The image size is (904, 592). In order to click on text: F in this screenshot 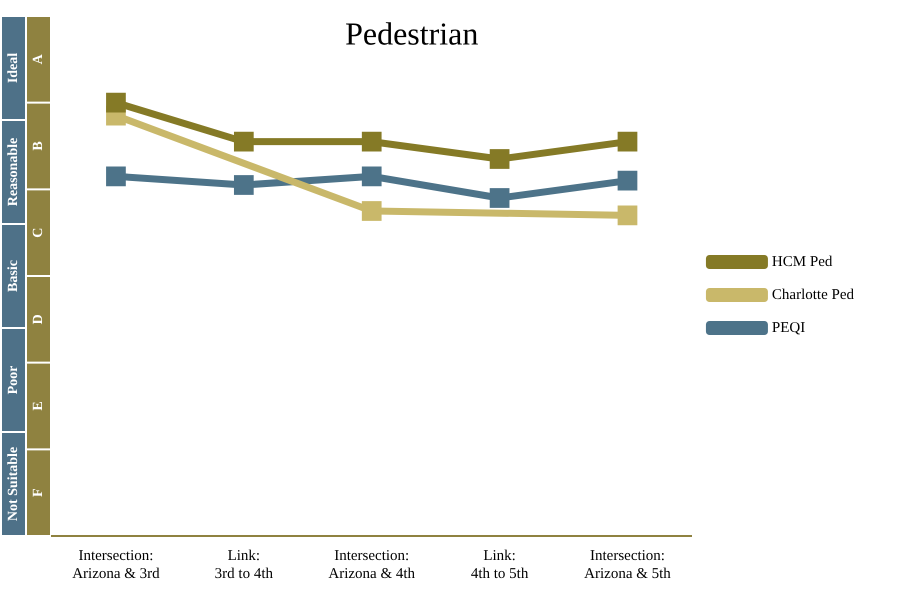, I will do `click(38, 492)`.